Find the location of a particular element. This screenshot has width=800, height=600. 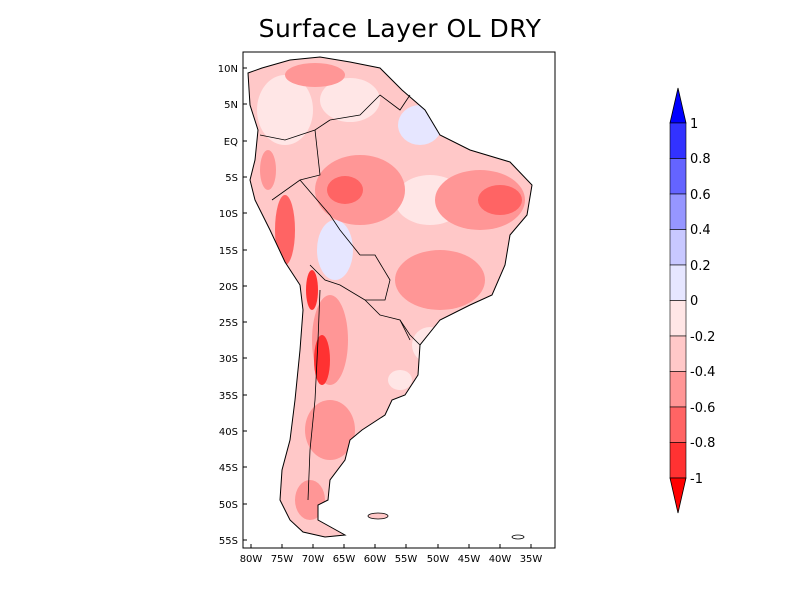

lat-tick-label: 55S is located at coordinates (228, 541).